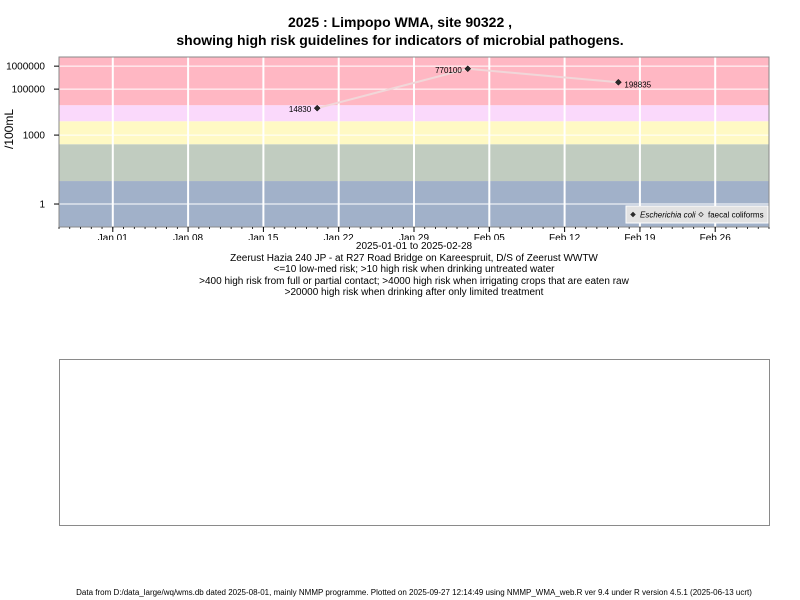 The height and width of the screenshot is (600, 800). I want to click on y-tick-label: 1, so click(42, 205).